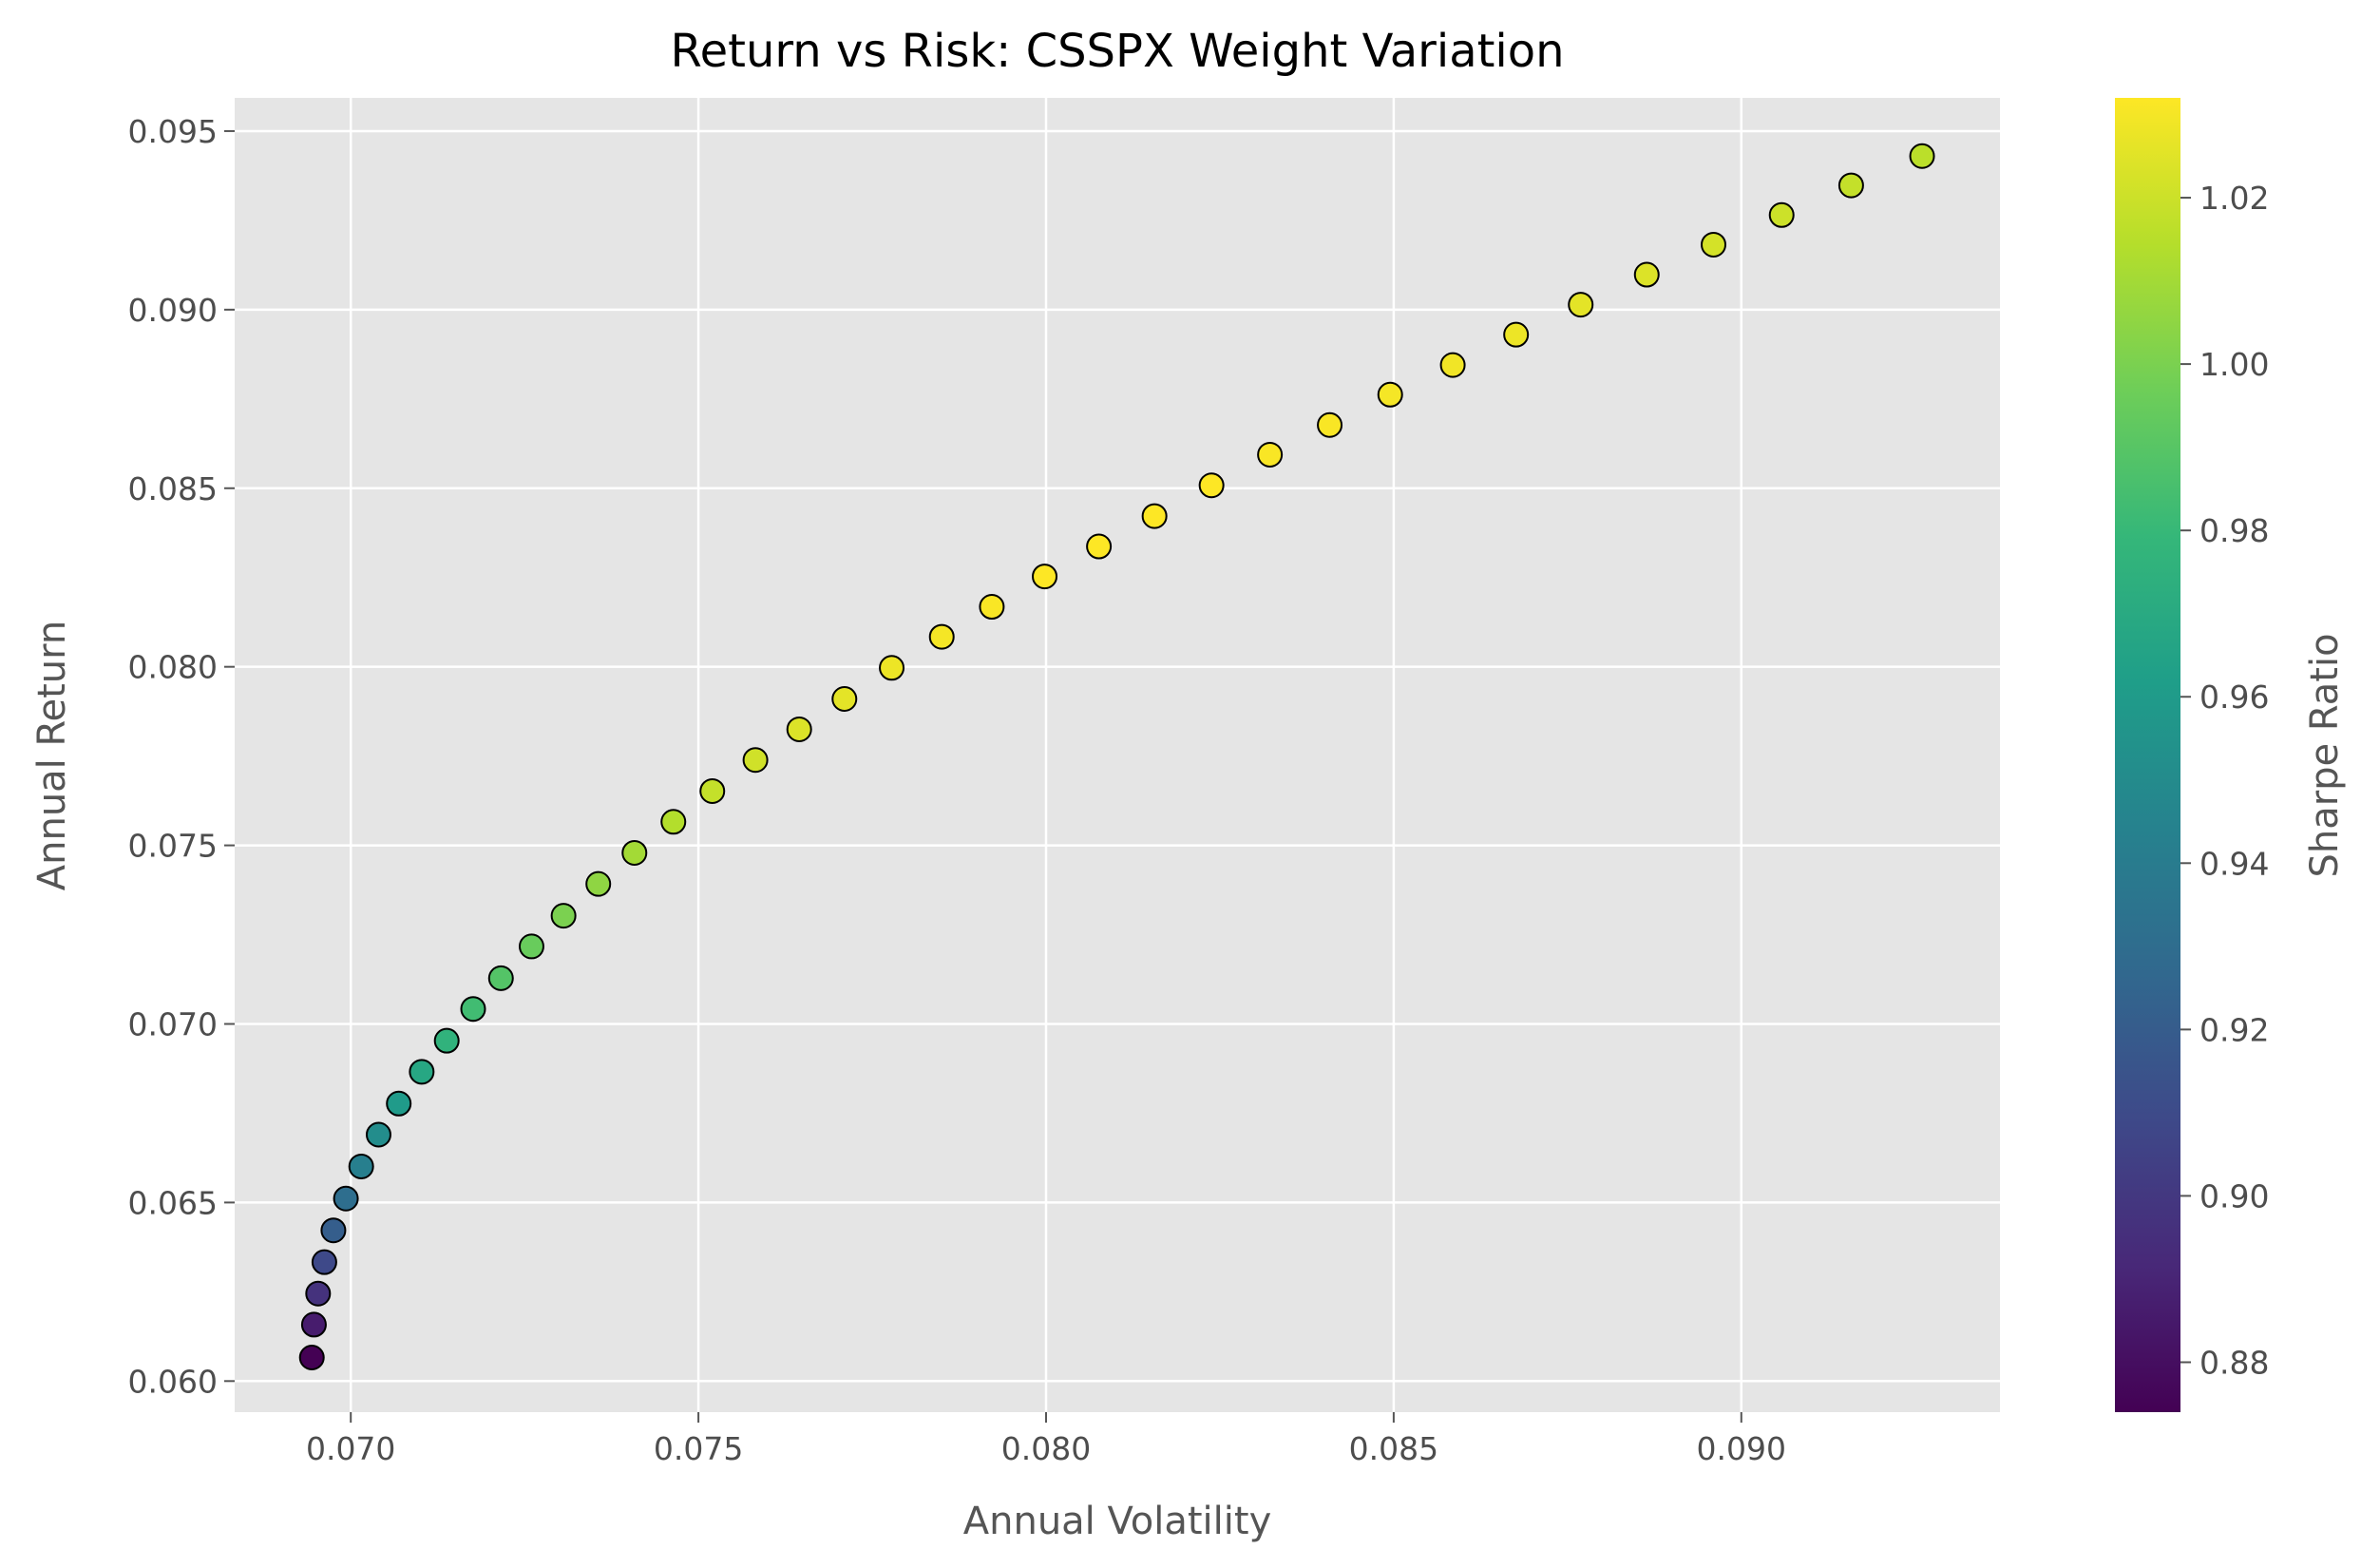 The width and height of the screenshot is (2380, 1568). What do you see at coordinates (173, 847) in the screenshot?
I see `y-tick-label: 0.075` at bounding box center [173, 847].